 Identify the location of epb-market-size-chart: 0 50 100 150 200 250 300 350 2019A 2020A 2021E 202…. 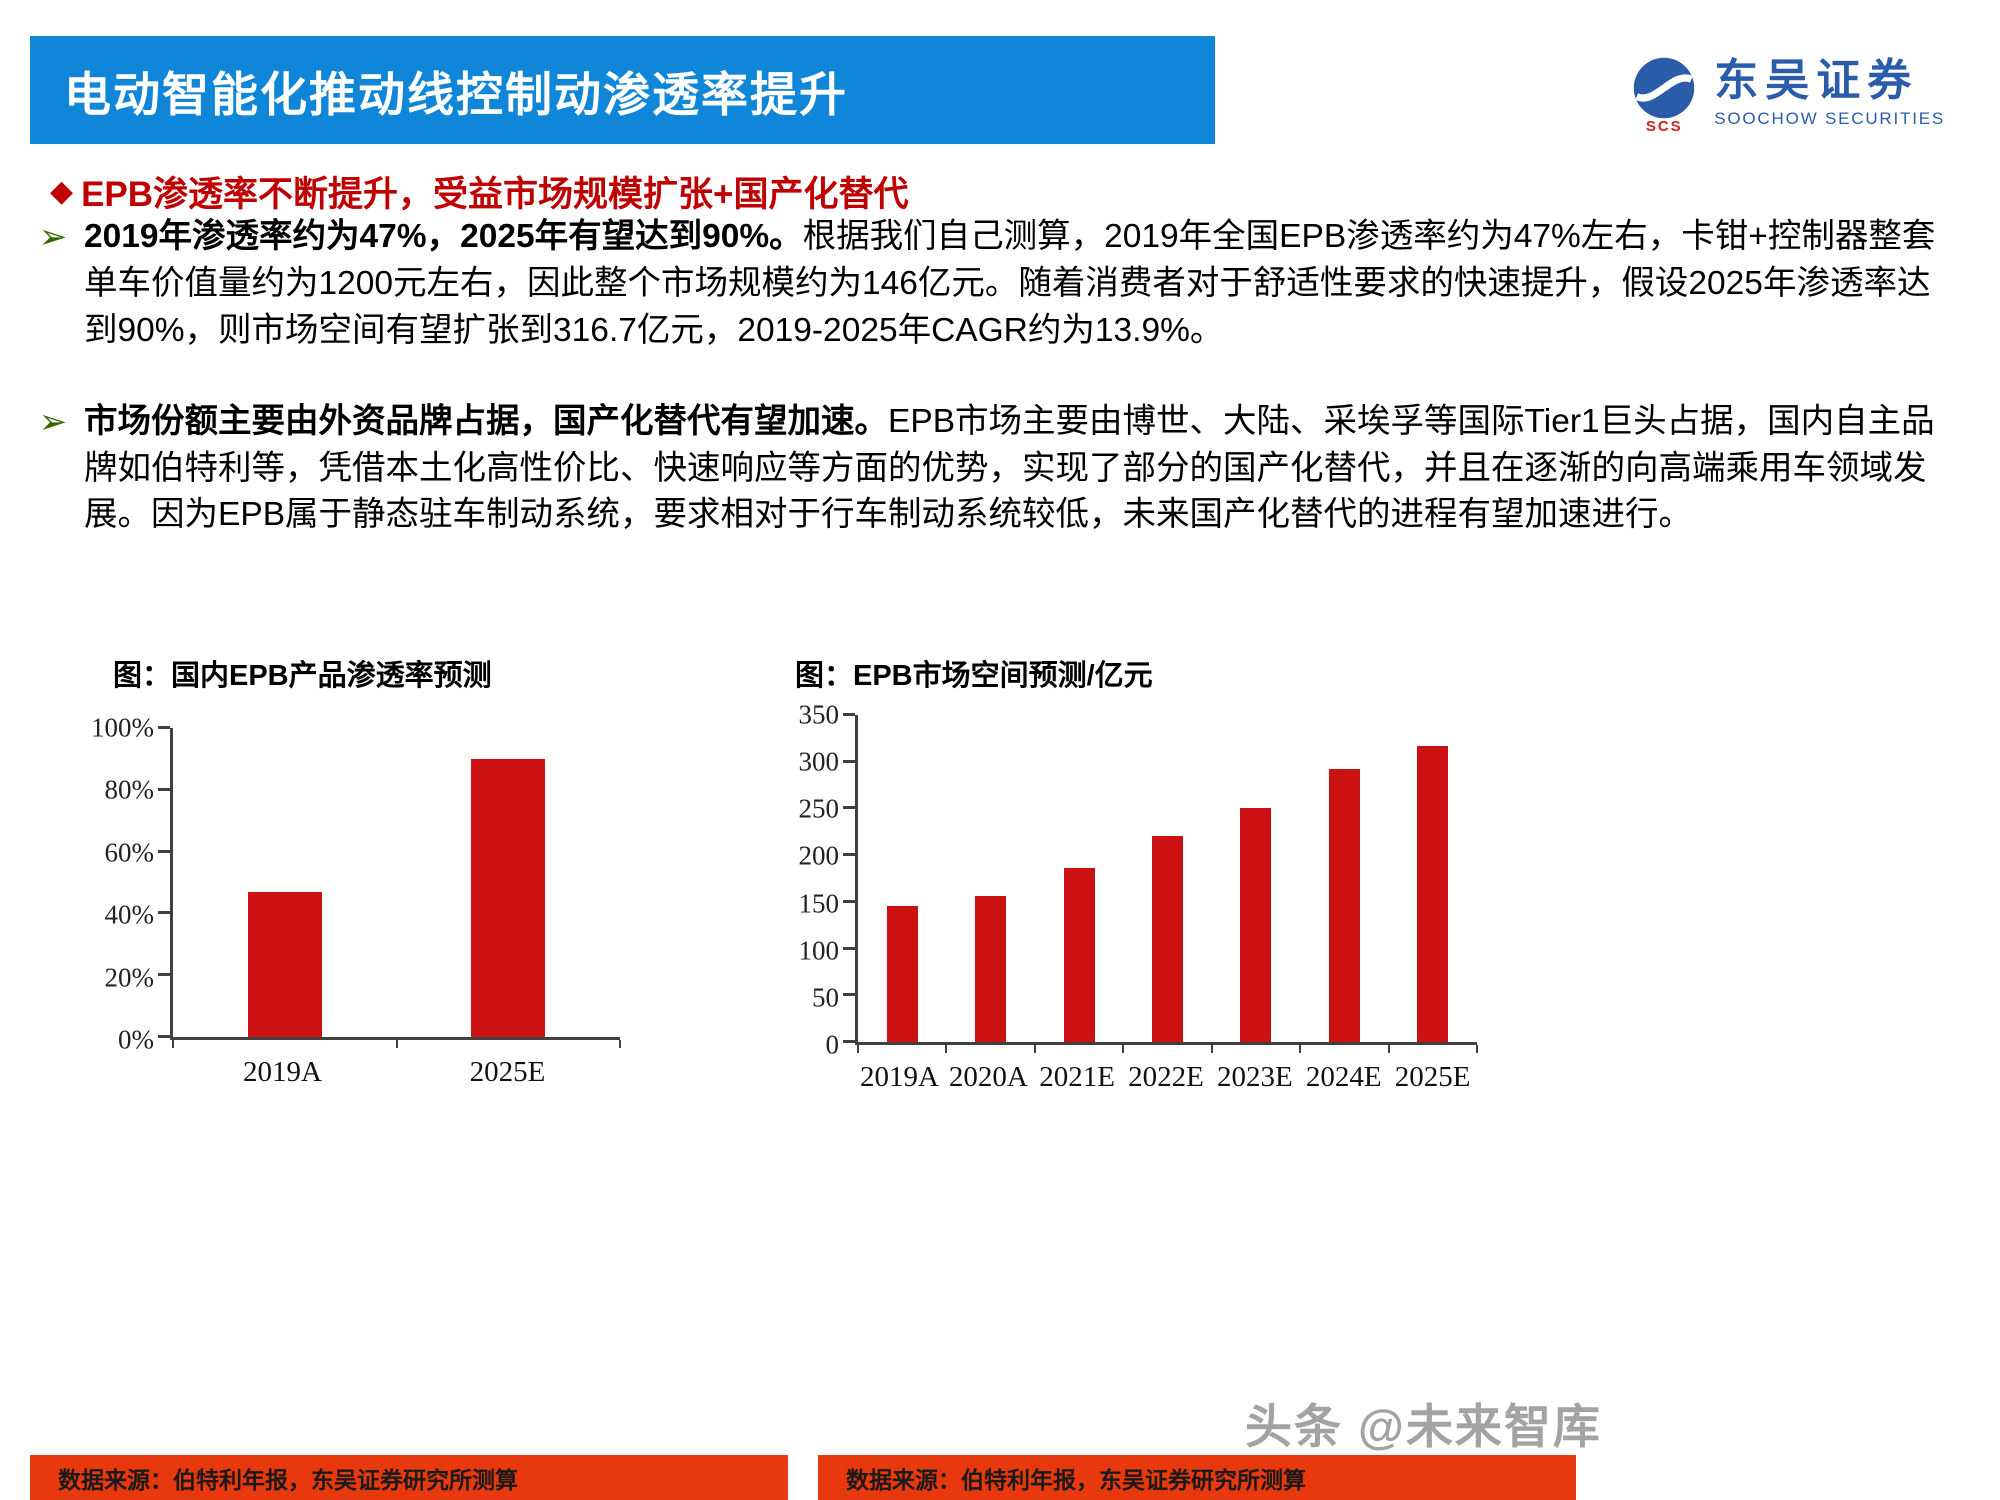
(1126, 897).